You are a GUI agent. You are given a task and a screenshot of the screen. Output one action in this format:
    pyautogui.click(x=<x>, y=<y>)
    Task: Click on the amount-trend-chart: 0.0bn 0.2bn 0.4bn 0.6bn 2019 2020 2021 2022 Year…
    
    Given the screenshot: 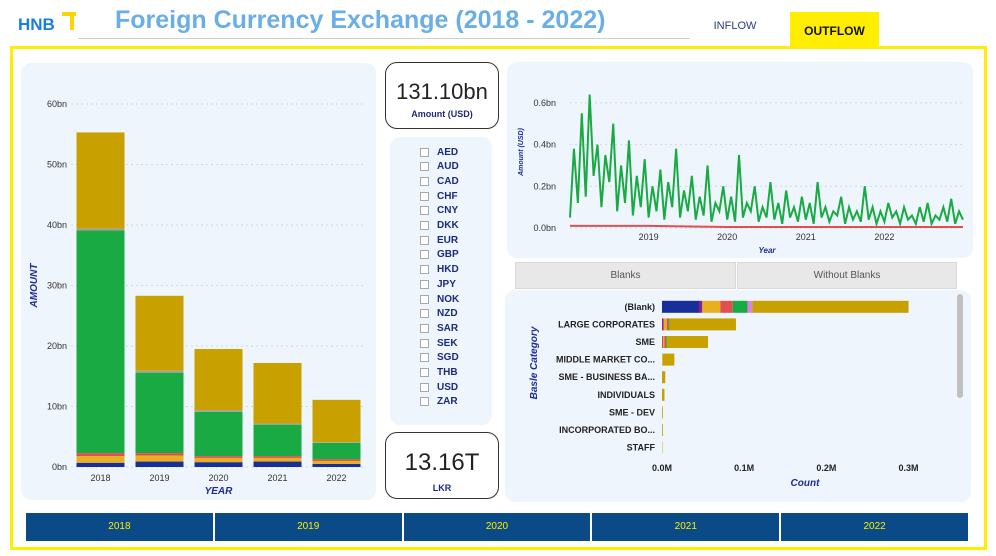 What is the action you would take?
    pyautogui.click(x=741, y=174)
    